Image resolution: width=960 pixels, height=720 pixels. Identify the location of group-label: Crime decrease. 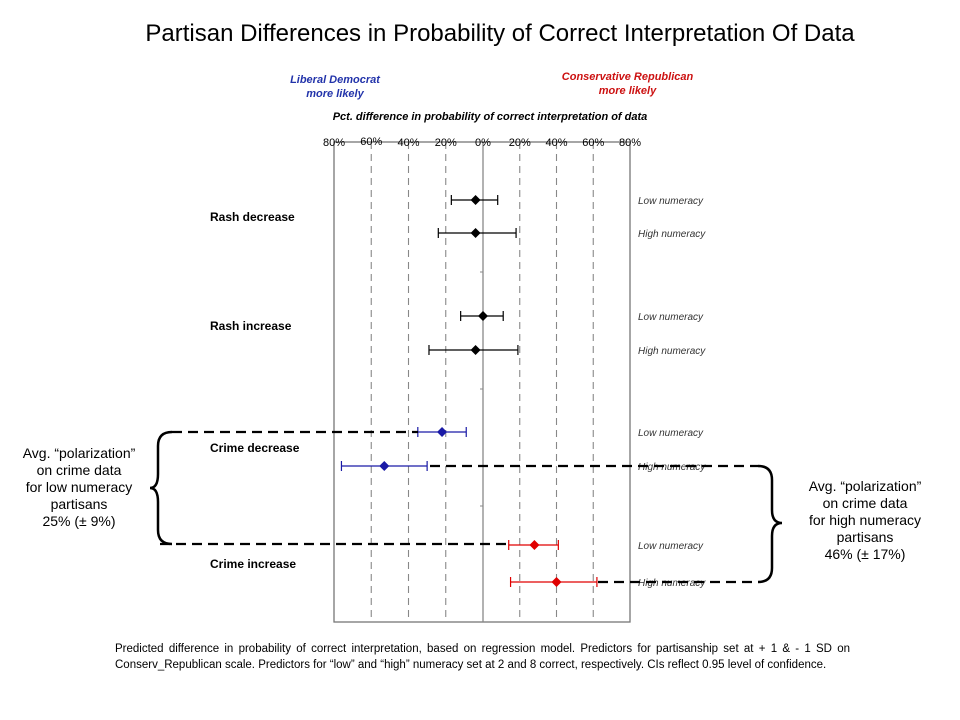
(255, 448).